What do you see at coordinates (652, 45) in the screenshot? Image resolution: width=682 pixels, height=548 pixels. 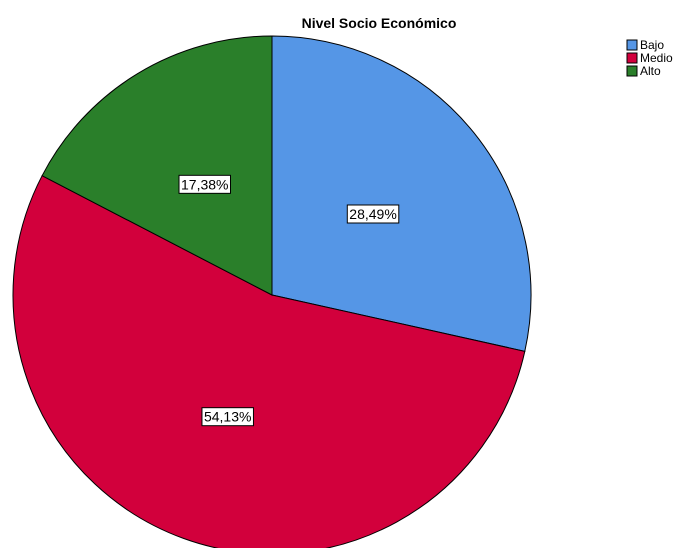 I see `legend-label: Bajo` at bounding box center [652, 45].